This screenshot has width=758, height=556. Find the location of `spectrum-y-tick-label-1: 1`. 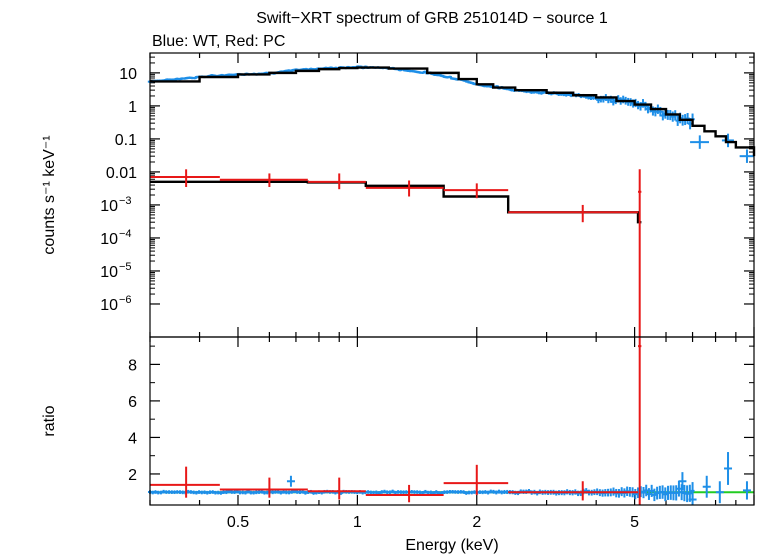

spectrum-y-tick-label-1: 1 is located at coordinates (132, 107).